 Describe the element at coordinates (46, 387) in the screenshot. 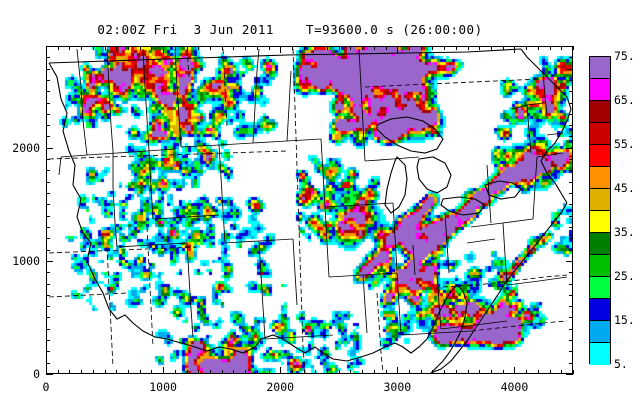

I see `x-axis-label-0: 0` at that location.